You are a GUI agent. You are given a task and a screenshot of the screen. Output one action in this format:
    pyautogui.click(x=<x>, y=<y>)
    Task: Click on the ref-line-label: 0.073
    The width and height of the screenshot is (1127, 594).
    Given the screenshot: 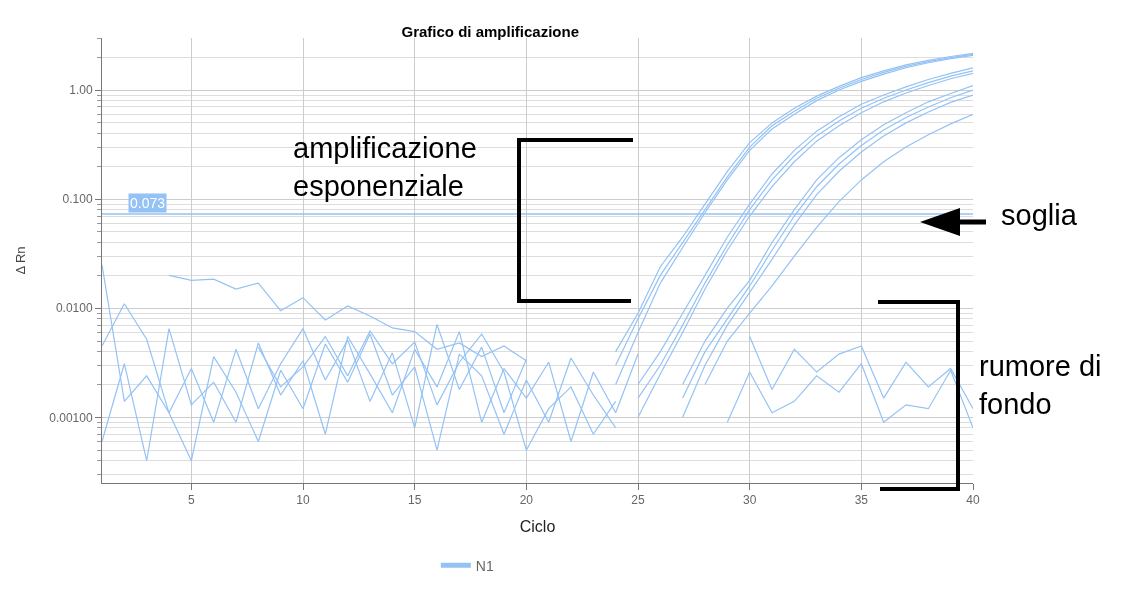 What is the action you would take?
    pyautogui.click(x=148, y=203)
    